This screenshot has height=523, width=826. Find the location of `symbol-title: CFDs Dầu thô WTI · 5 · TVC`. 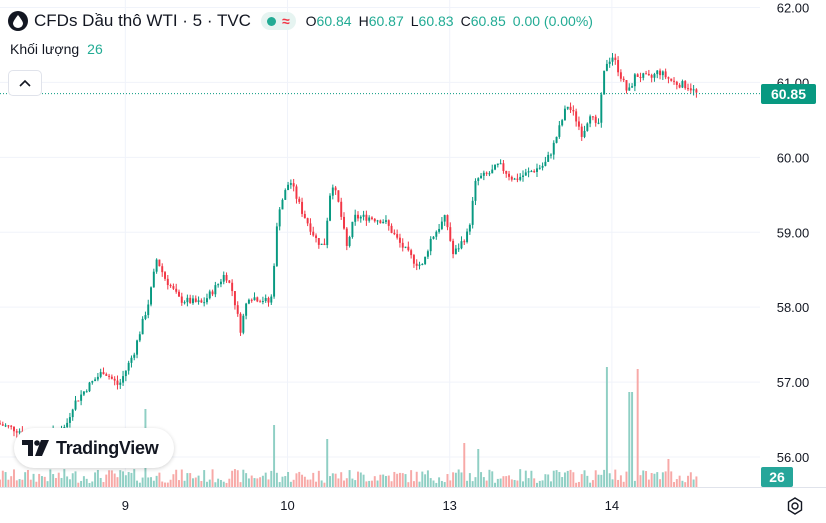

symbol-title: CFDs Dầu thô WTI · 5 · TVC is located at coordinates (142, 20).